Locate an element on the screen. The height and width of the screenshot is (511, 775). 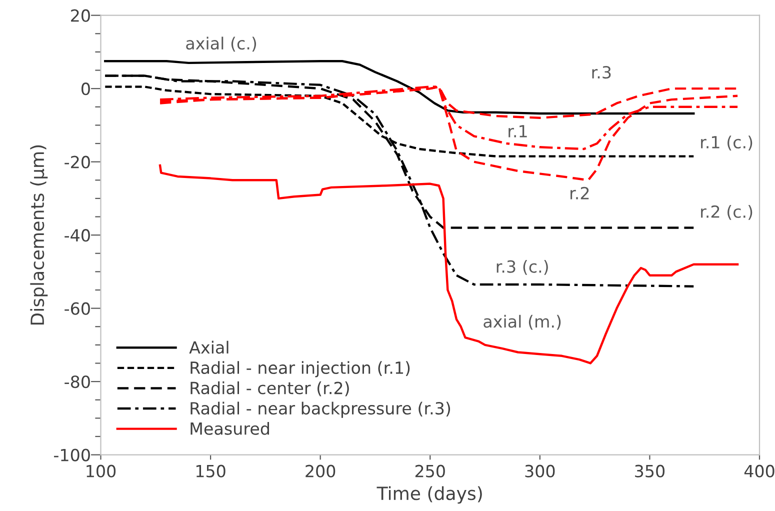
annotation: r.2 (c.) is located at coordinates (726, 212).